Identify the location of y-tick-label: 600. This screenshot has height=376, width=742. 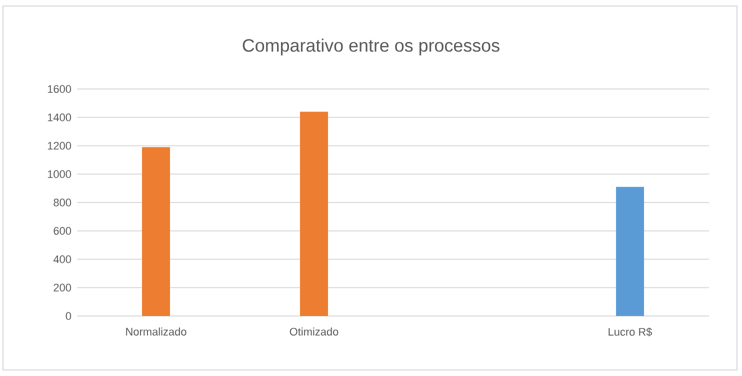
(63, 231).